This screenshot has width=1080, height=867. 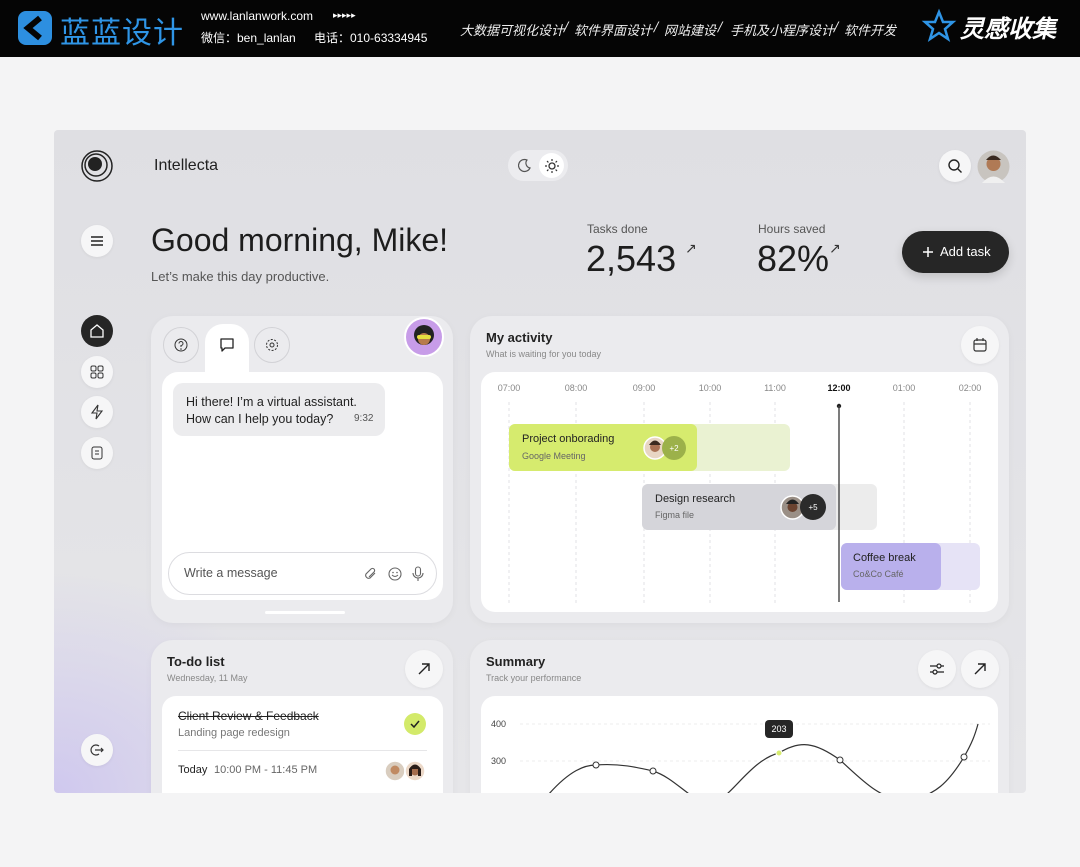 I want to click on add-task-button: Add task, so click(x=955, y=252).